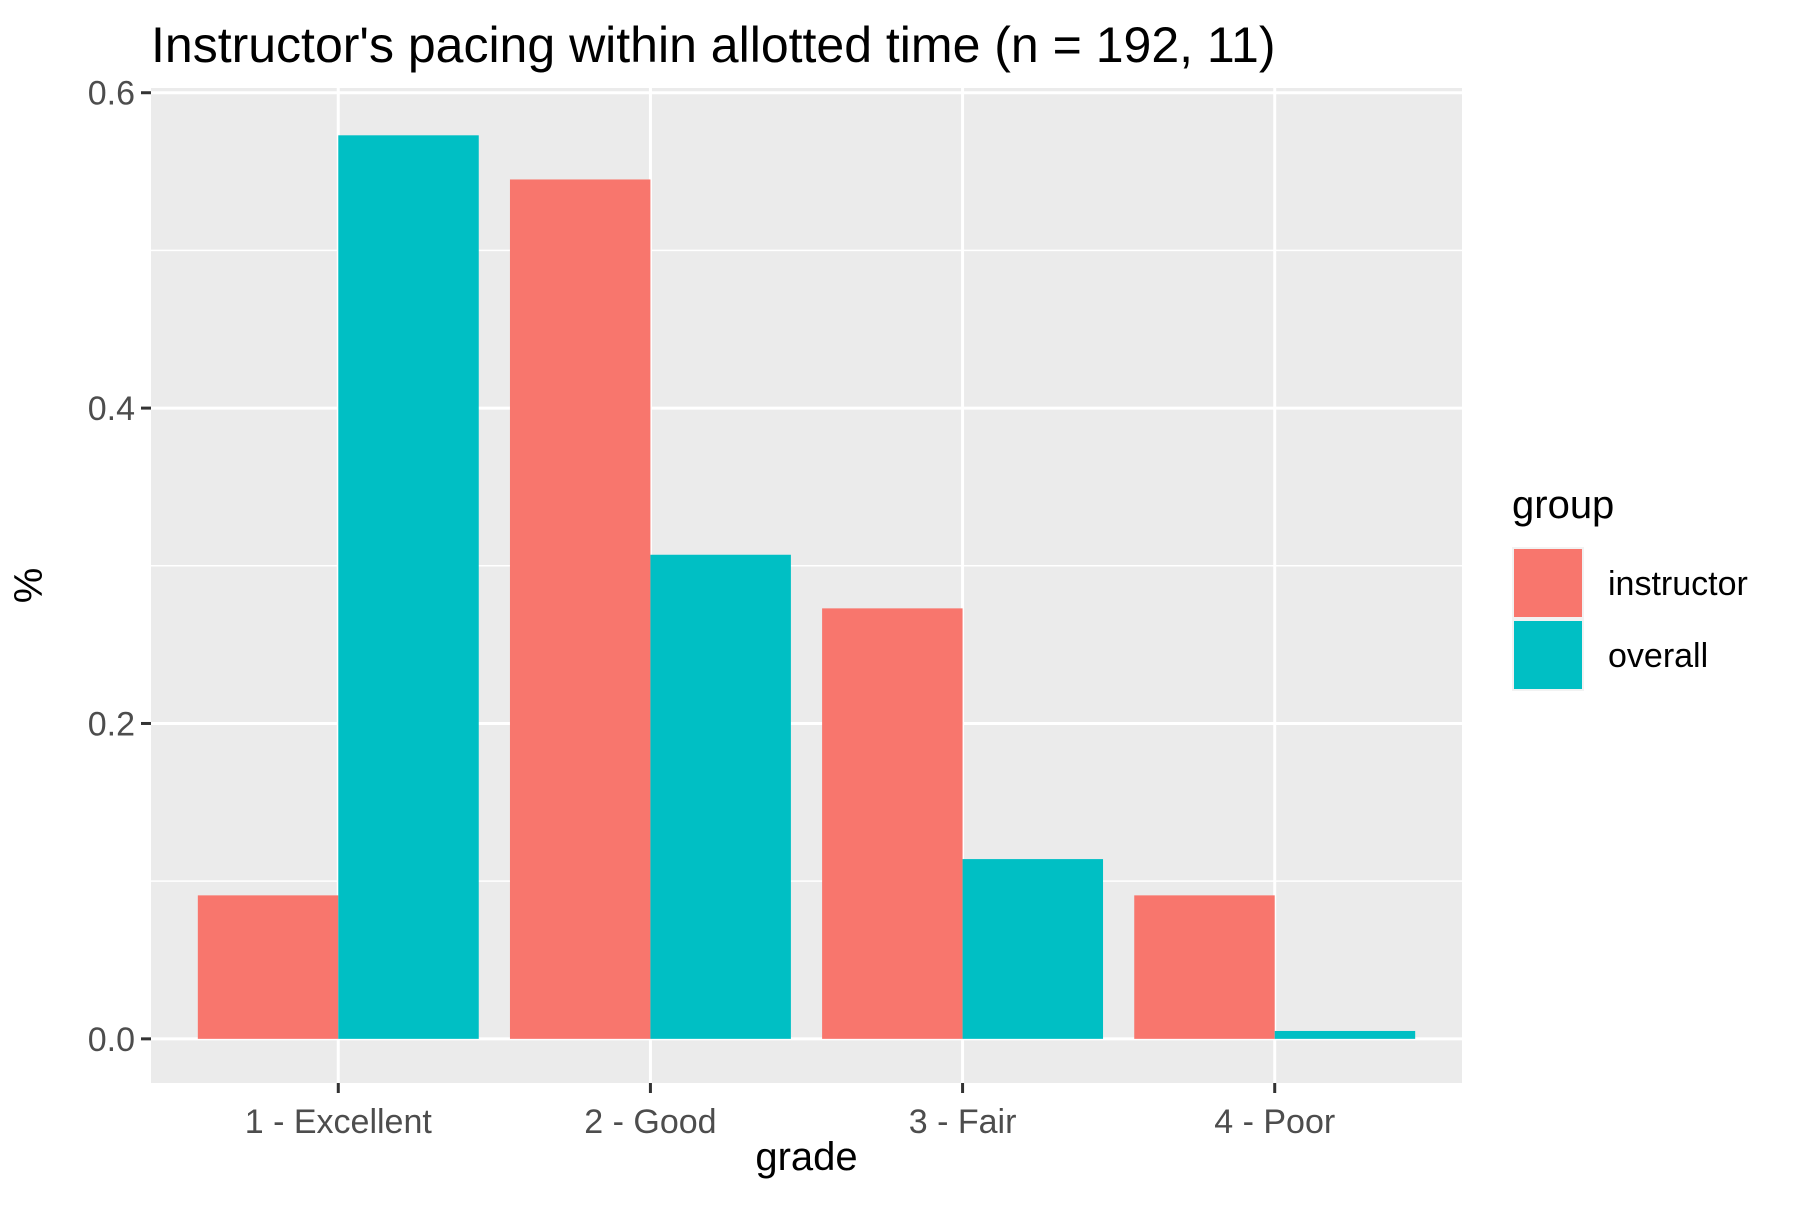 The width and height of the screenshot is (1800, 1205). What do you see at coordinates (1563, 505) in the screenshot?
I see `legend-title: group` at bounding box center [1563, 505].